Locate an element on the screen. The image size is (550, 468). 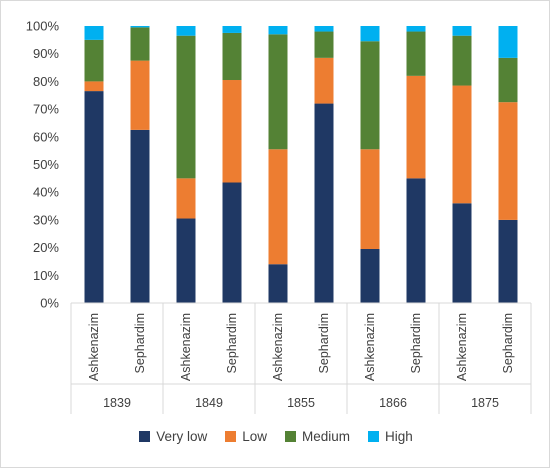
y-tick-label: 20% is located at coordinates (46, 247).